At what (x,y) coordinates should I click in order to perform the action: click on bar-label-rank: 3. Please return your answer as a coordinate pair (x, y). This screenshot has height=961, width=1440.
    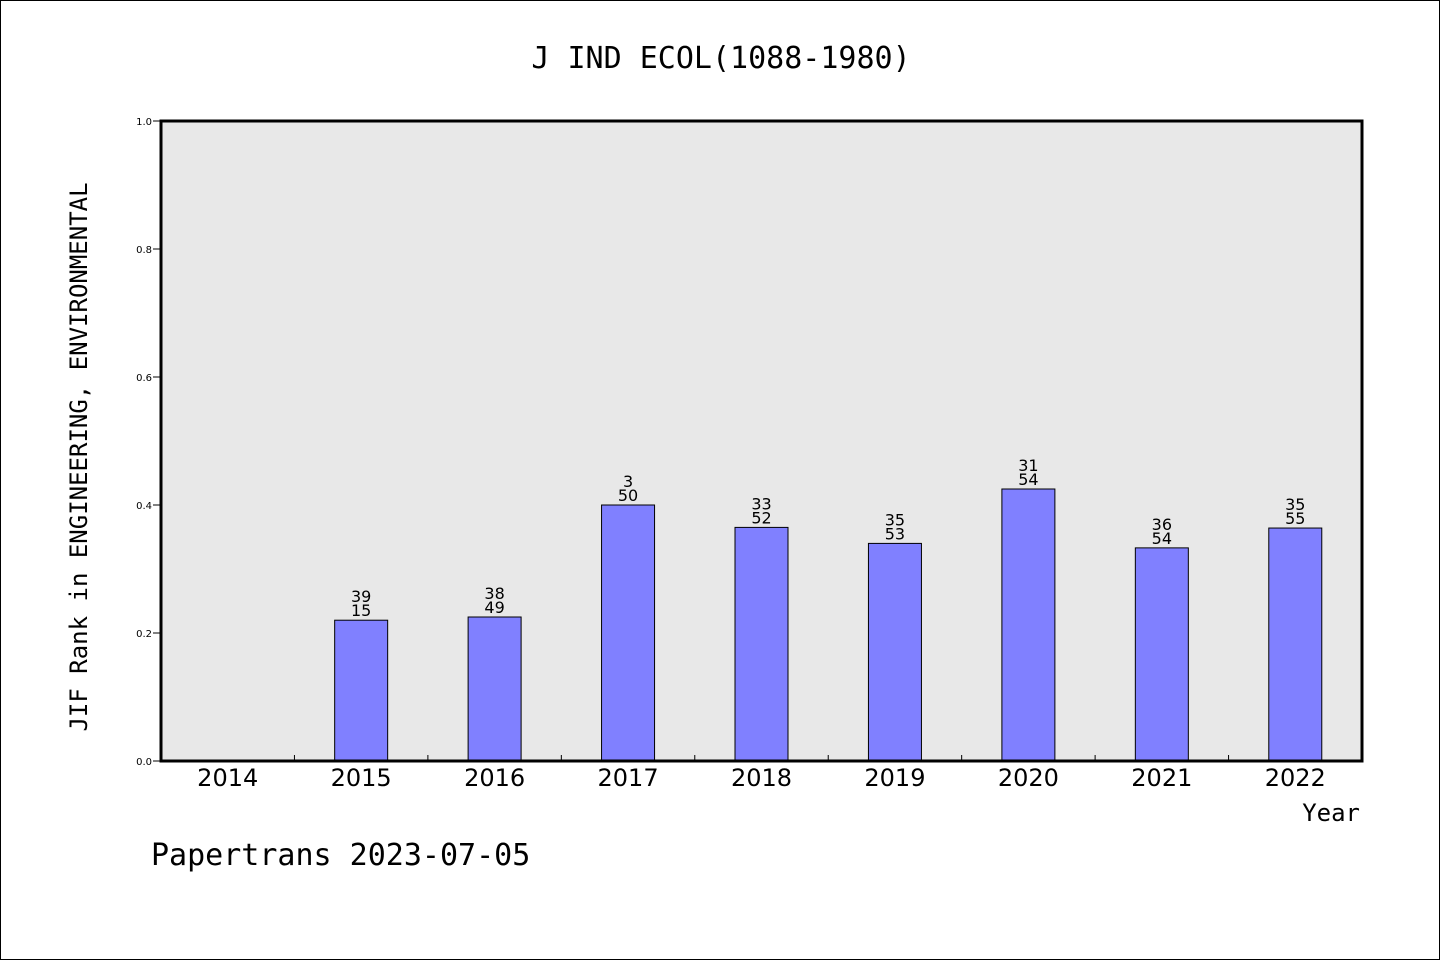
    Looking at the image, I should click on (628, 481).